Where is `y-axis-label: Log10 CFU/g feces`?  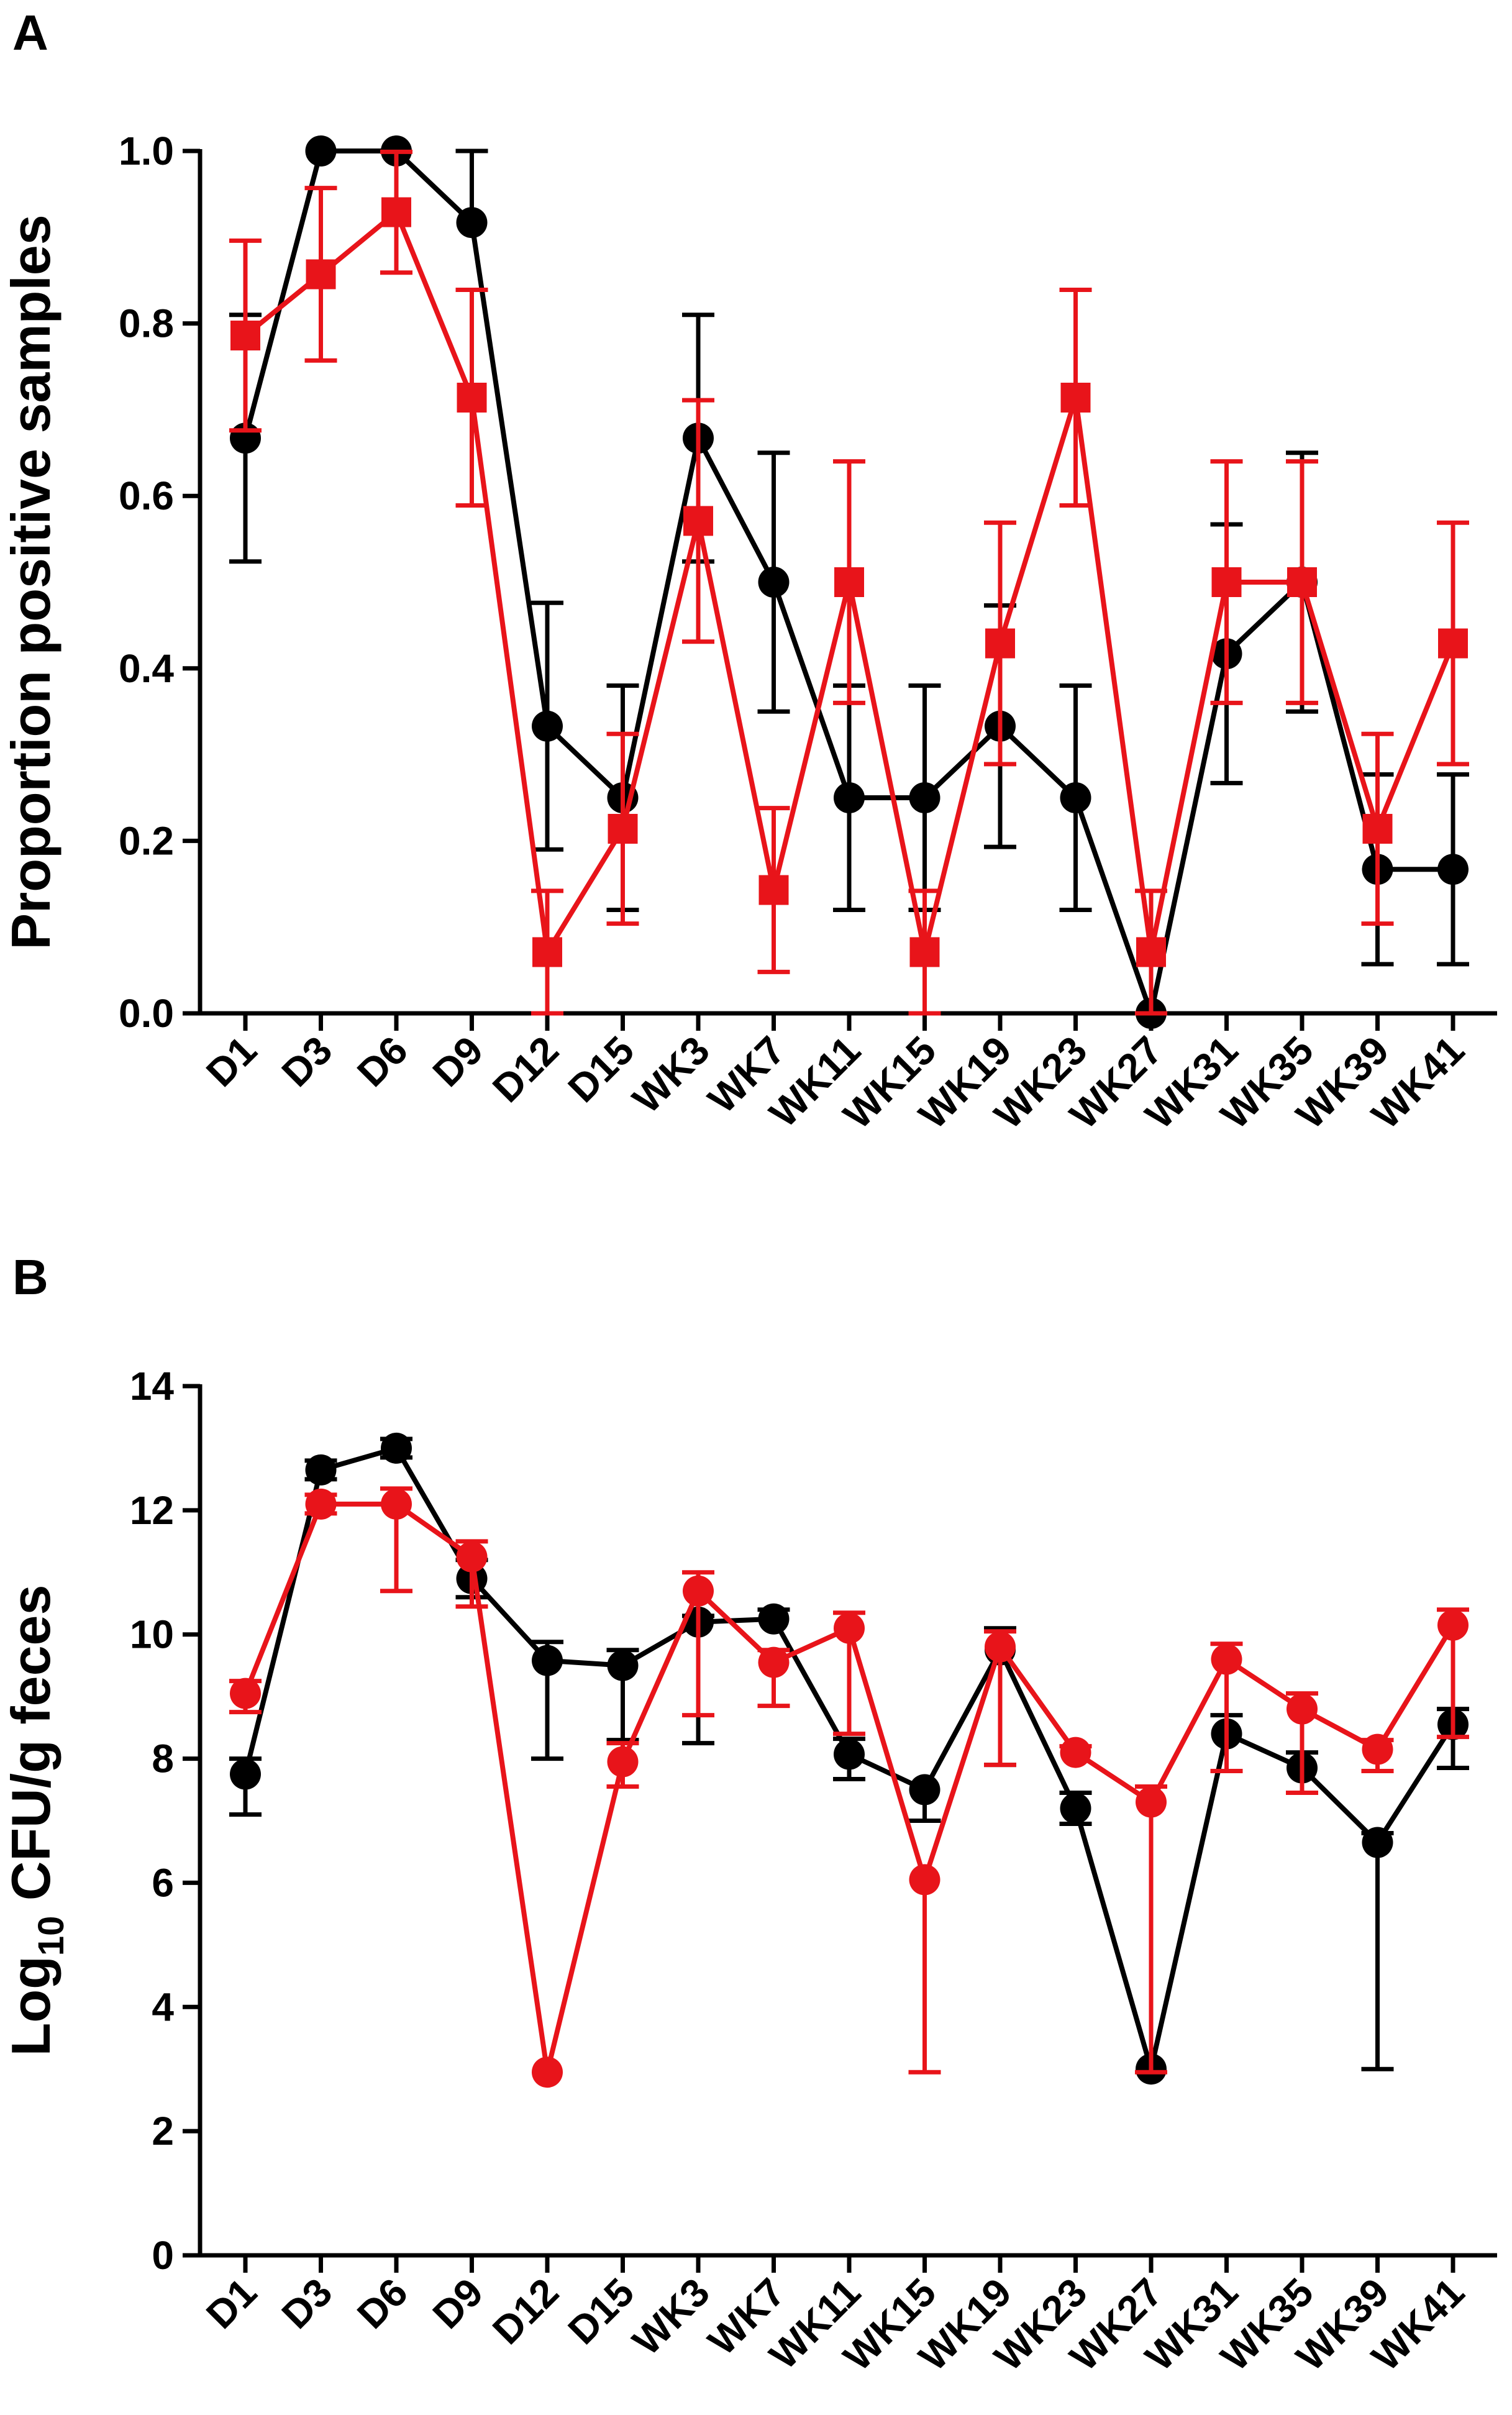 y-axis-label: Log10 CFU/g feces is located at coordinates (35, 1821).